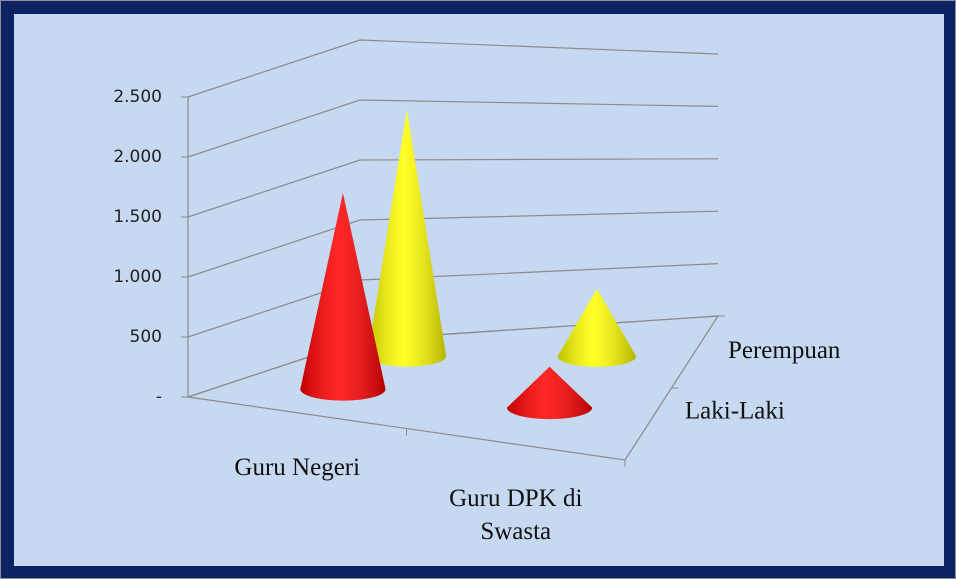  What do you see at coordinates (735, 411) in the screenshot?
I see `series-label: Laki-Laki` at bounding box center [735, 411].